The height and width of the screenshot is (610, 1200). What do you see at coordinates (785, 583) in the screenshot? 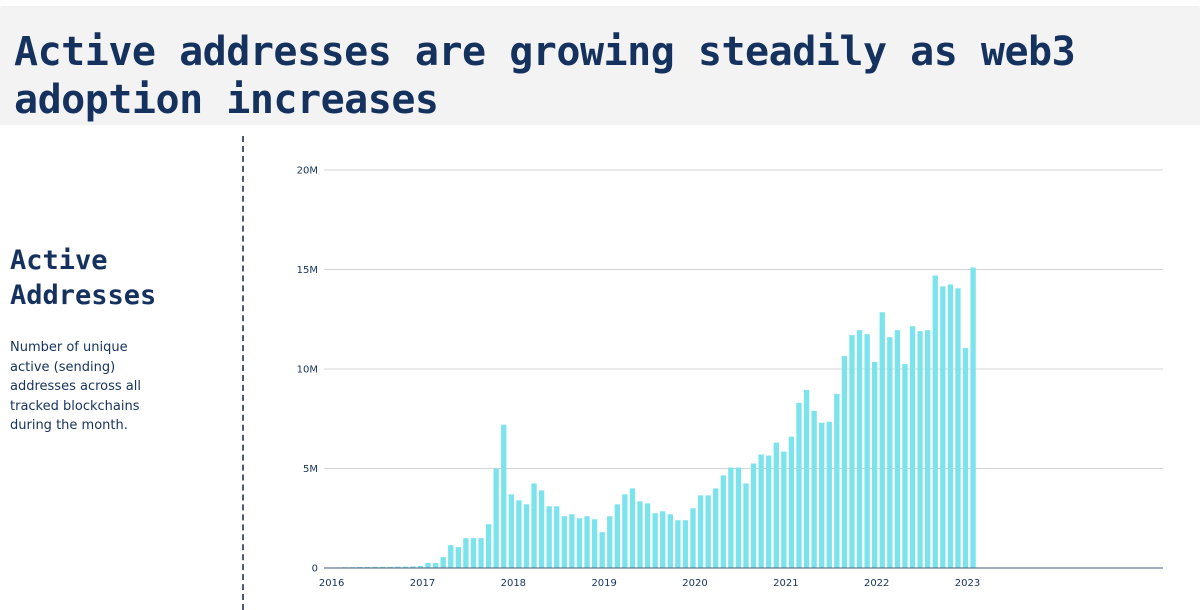
I see `x-tick-label: 2021` at bounding box center [785, 583].